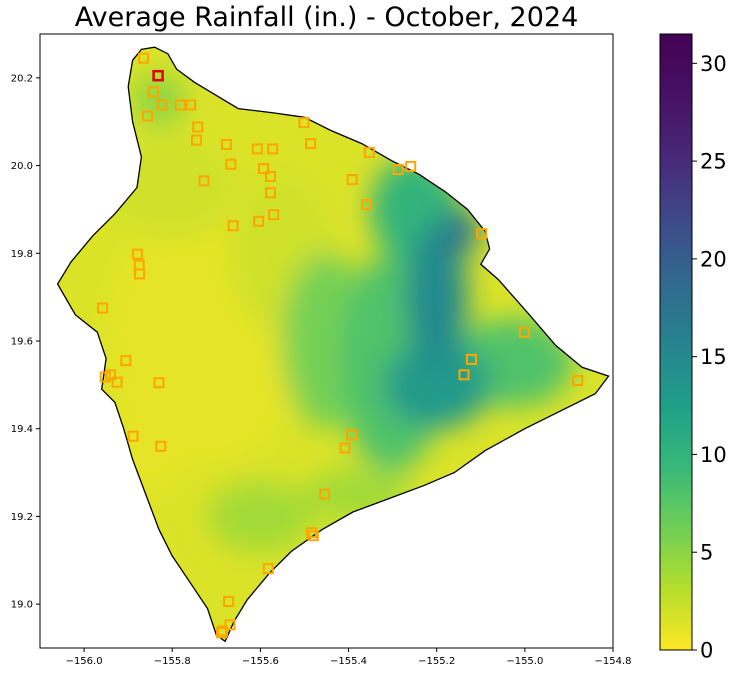  What do you see at coordinates (22, 517) in the screenshot?
I see `y-tick-label: 19.2` at bounding box center [22, 517].